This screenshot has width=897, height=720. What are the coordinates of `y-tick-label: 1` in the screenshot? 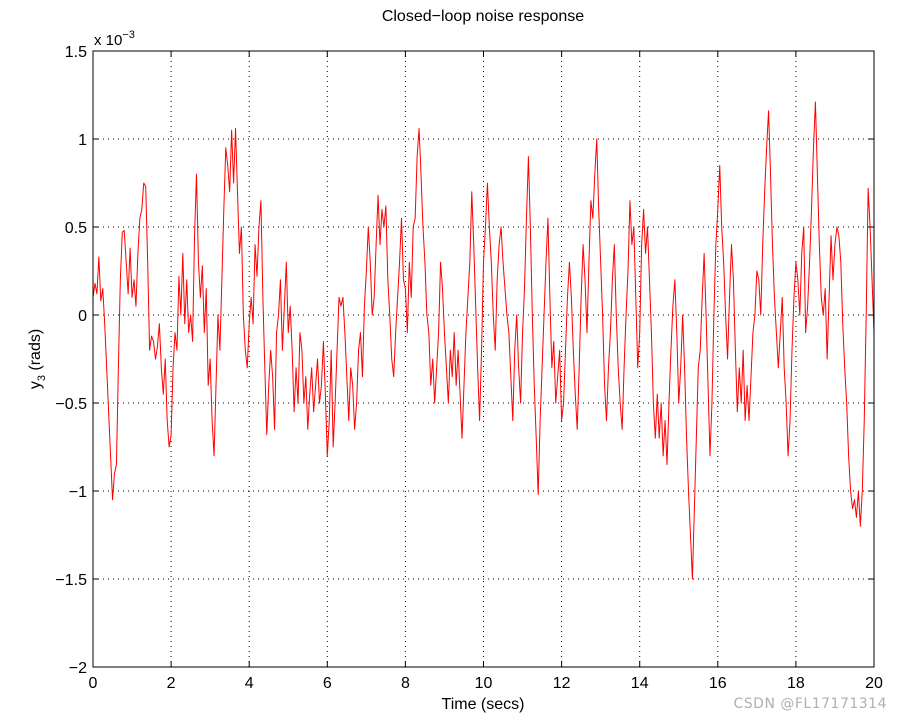 It's located at (82, 140).